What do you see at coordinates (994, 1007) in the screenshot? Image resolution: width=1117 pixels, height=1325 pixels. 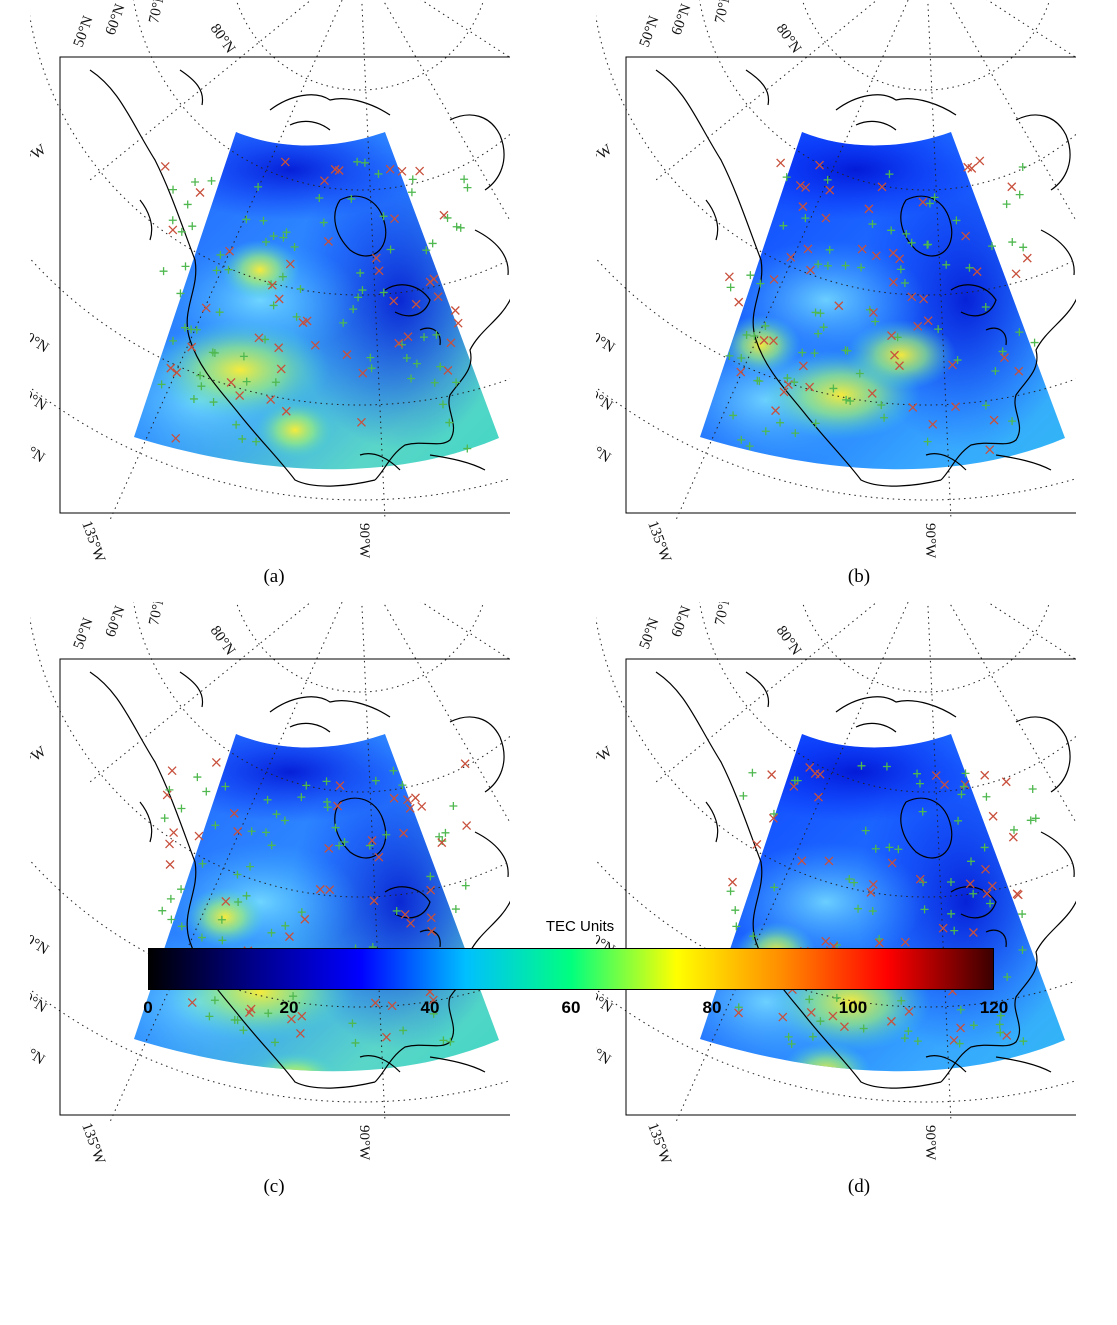 I see `colorbar-tick-label: 120` at bounding box center [994, 1007].